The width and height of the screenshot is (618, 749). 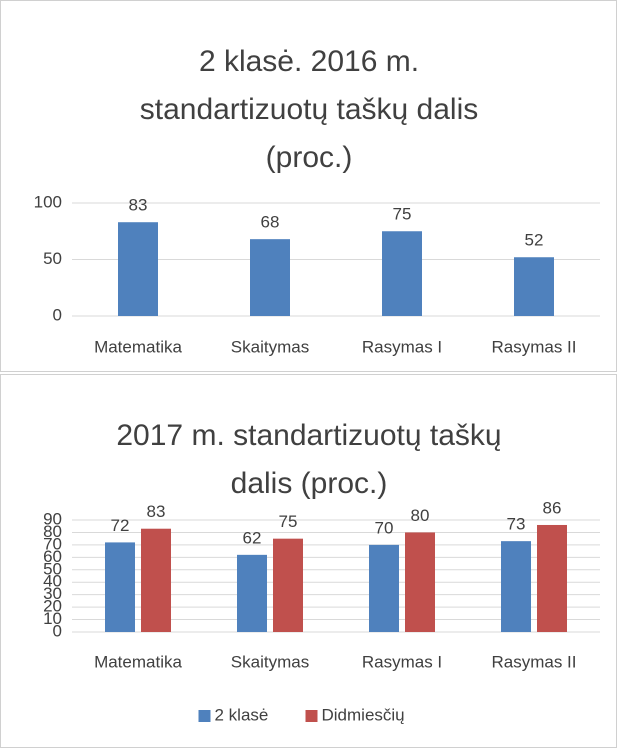 What do you see at coordinates (552, 507) in the screenshot?
I see `data-label: 86` at bounding box center [552, 507].